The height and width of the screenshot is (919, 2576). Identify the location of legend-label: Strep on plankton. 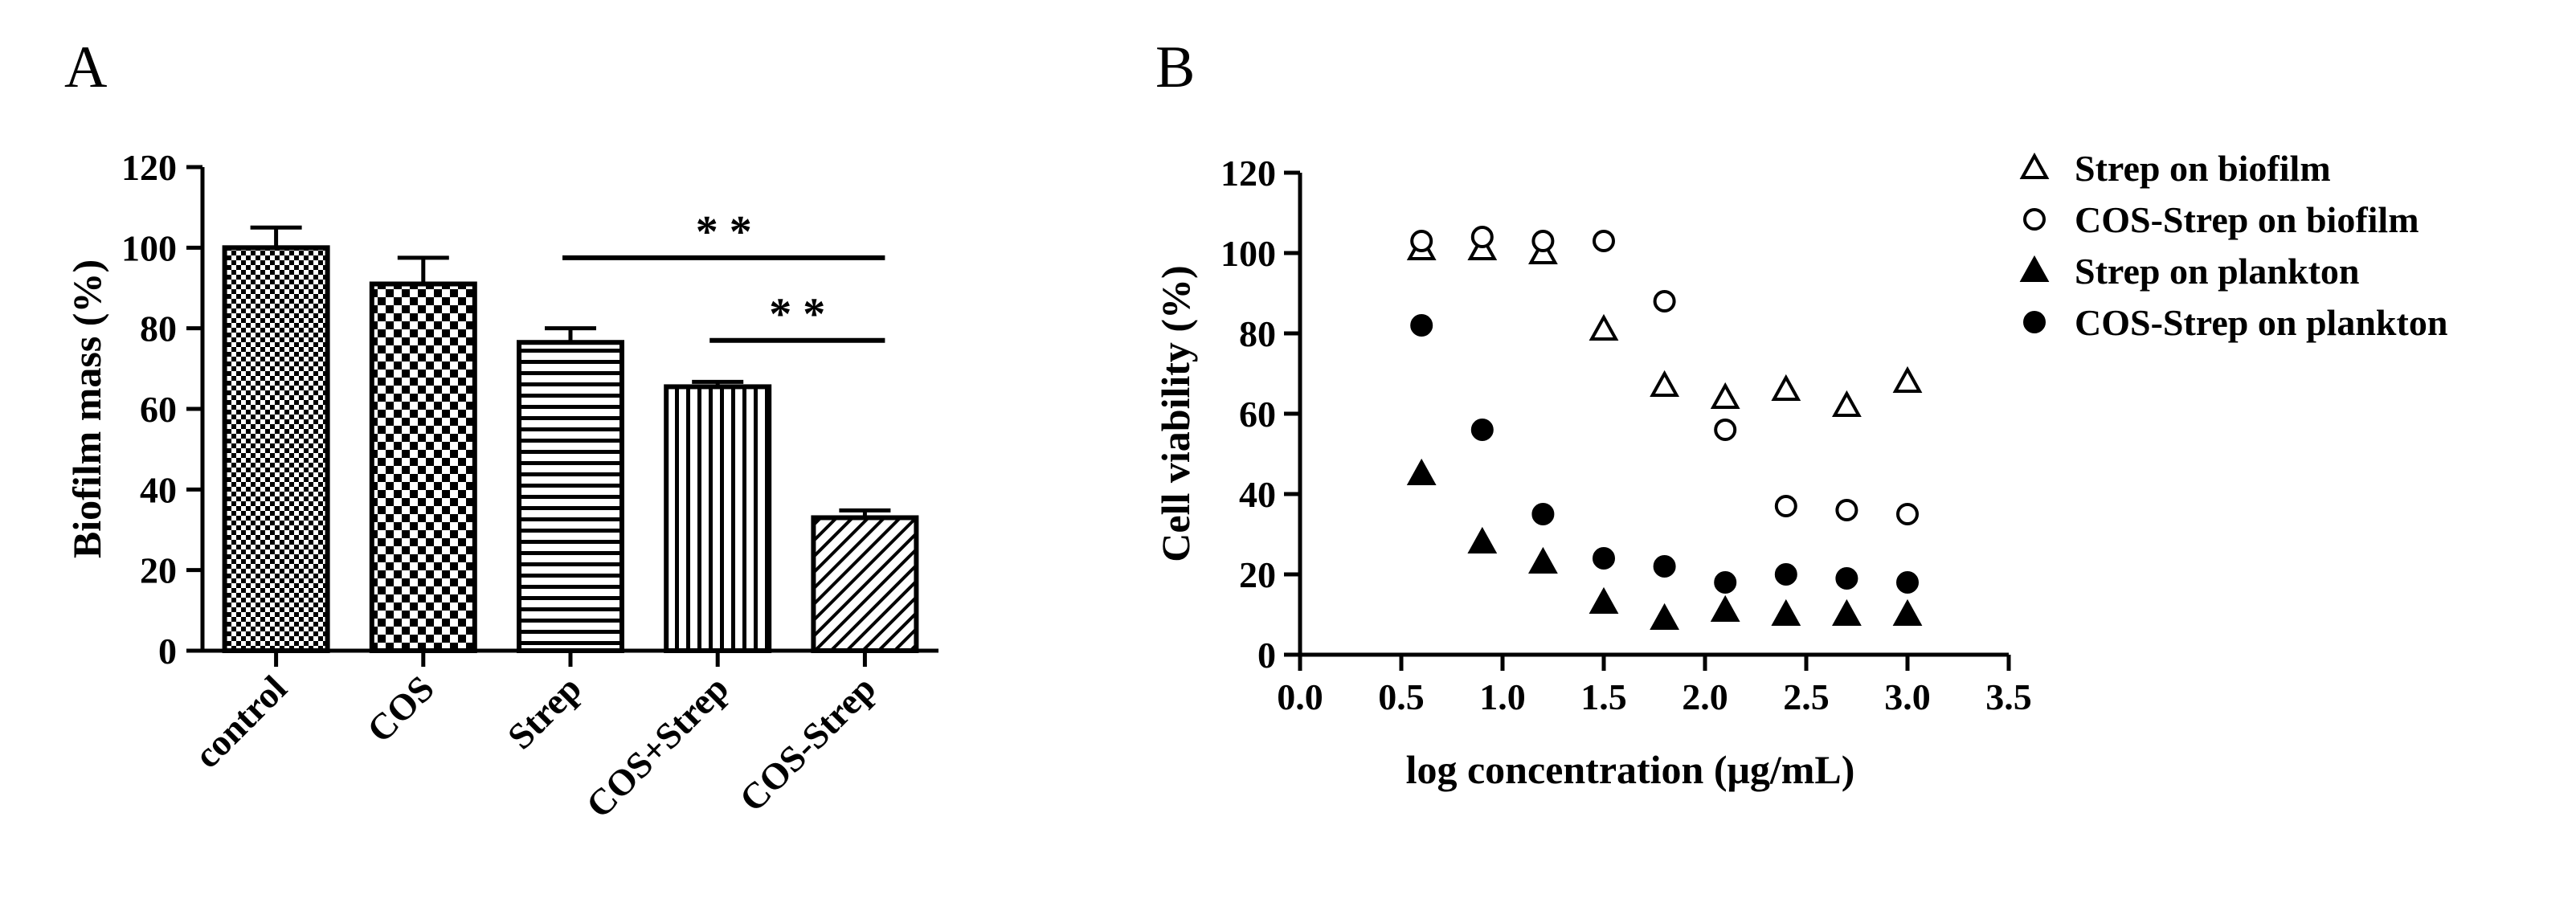
(2217, 271).